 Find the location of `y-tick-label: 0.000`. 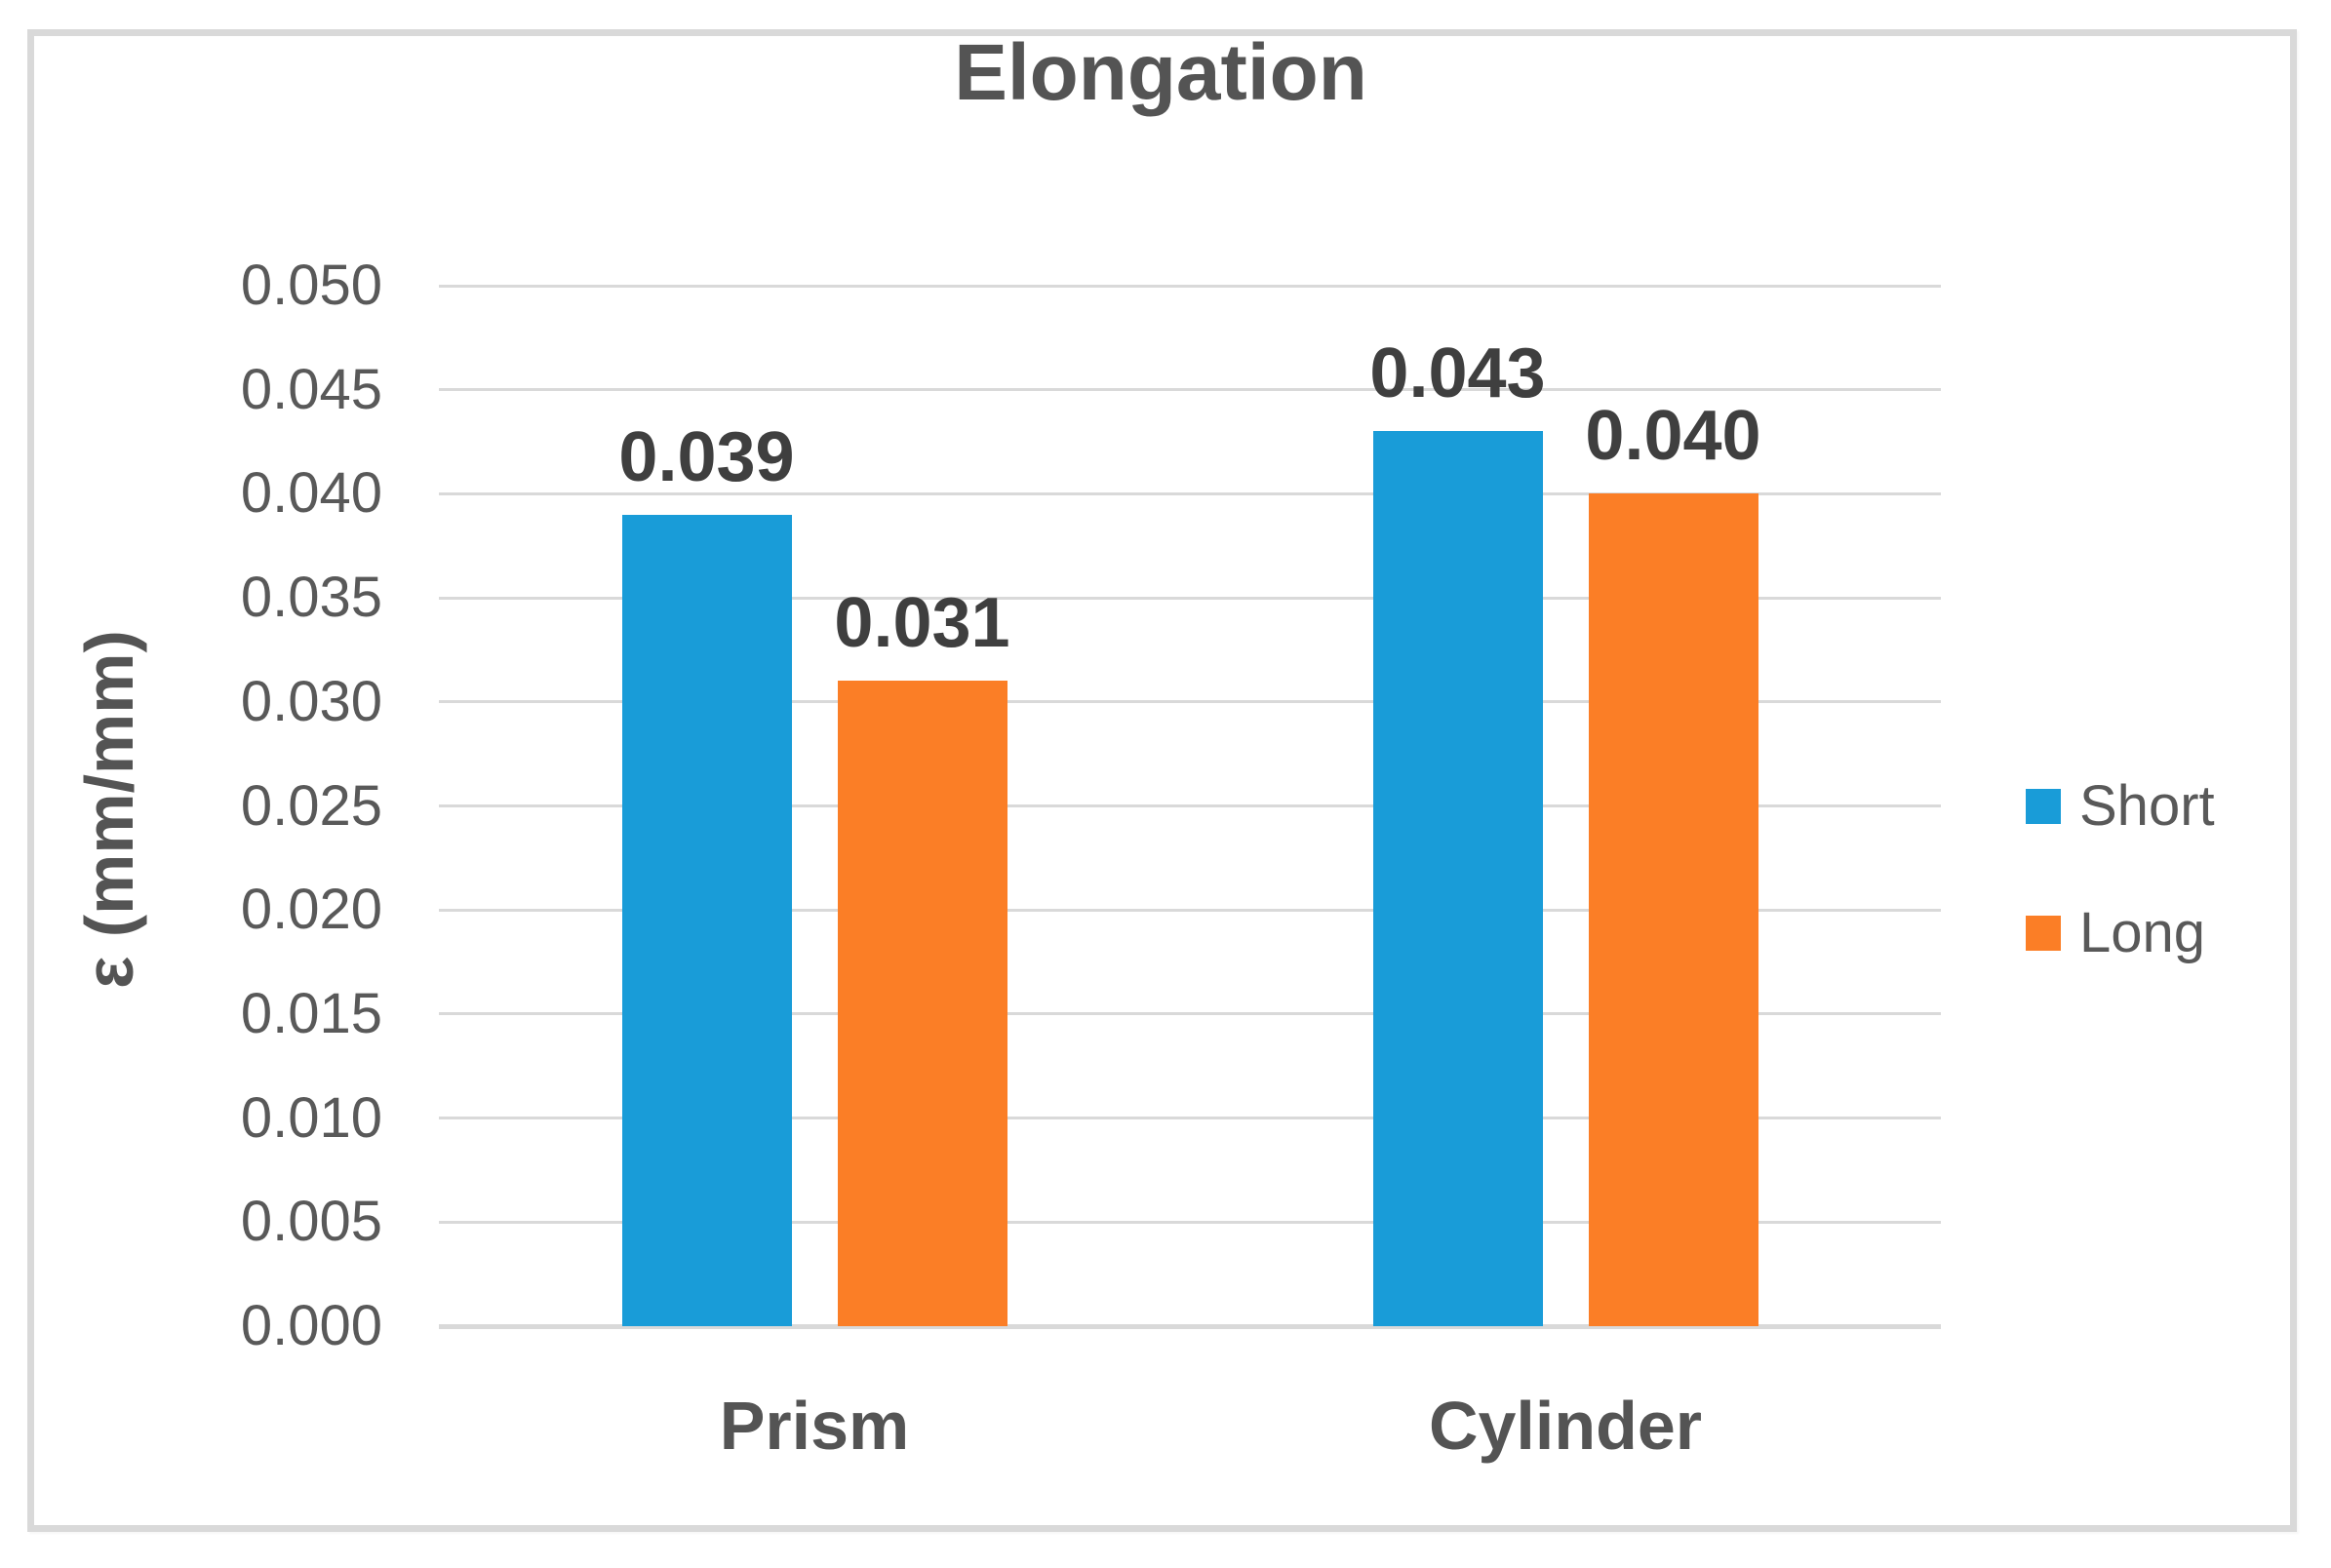

y-tick-label: 0.000 is located at coordinates (311, 1325).